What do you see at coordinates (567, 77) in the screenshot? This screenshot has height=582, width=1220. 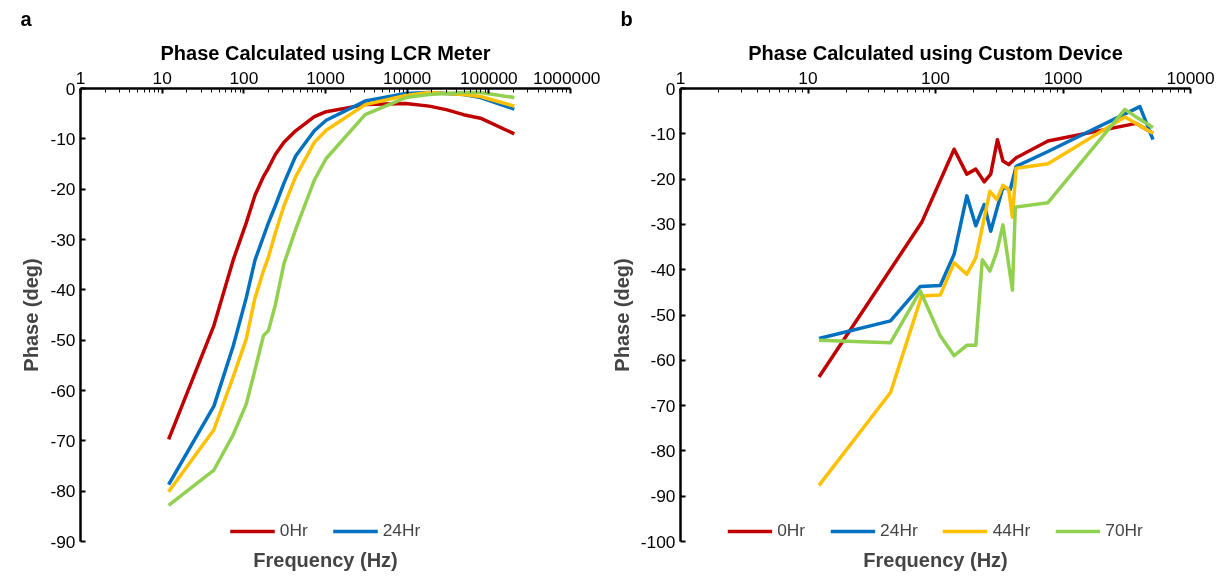 I see `x-tick-label: 1000000` at bounding box center [567, 77].